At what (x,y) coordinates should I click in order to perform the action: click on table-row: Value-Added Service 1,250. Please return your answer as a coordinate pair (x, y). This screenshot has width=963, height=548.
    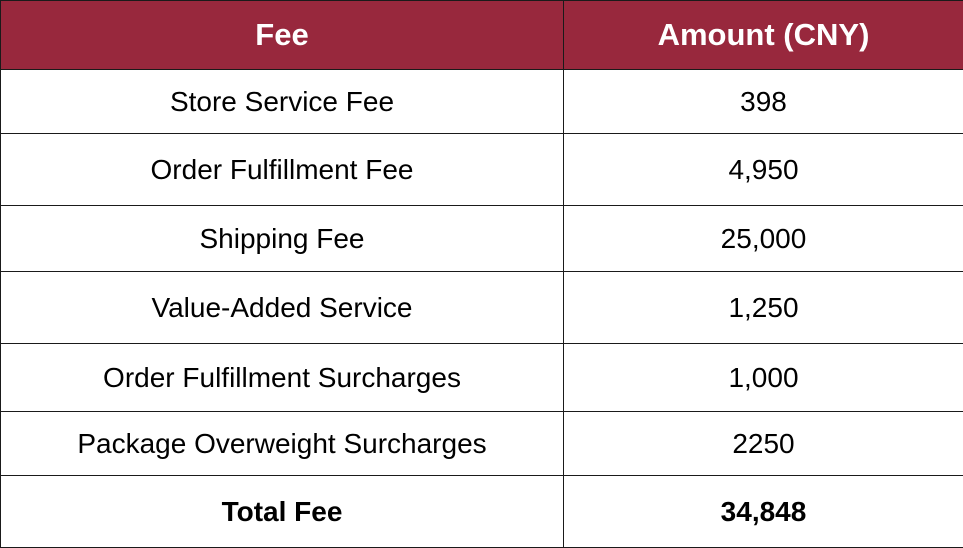
    Looking at the image, I should click on (482, 308).